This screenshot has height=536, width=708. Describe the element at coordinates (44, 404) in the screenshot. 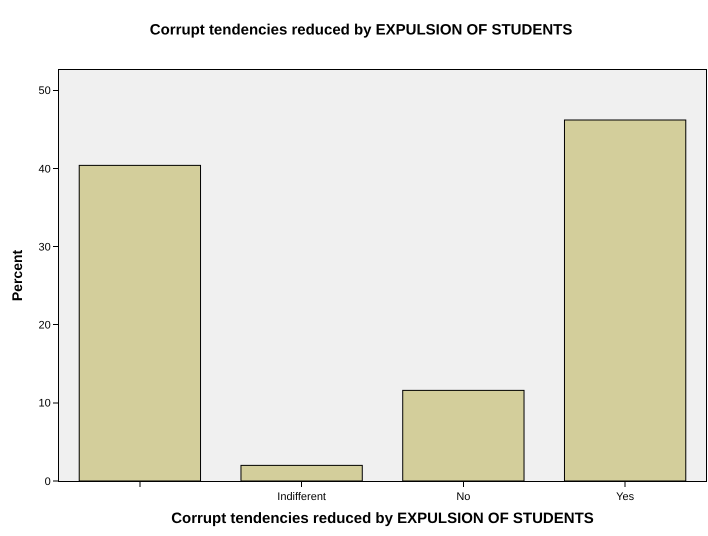

I see `y-tick-label: 10` at that location.